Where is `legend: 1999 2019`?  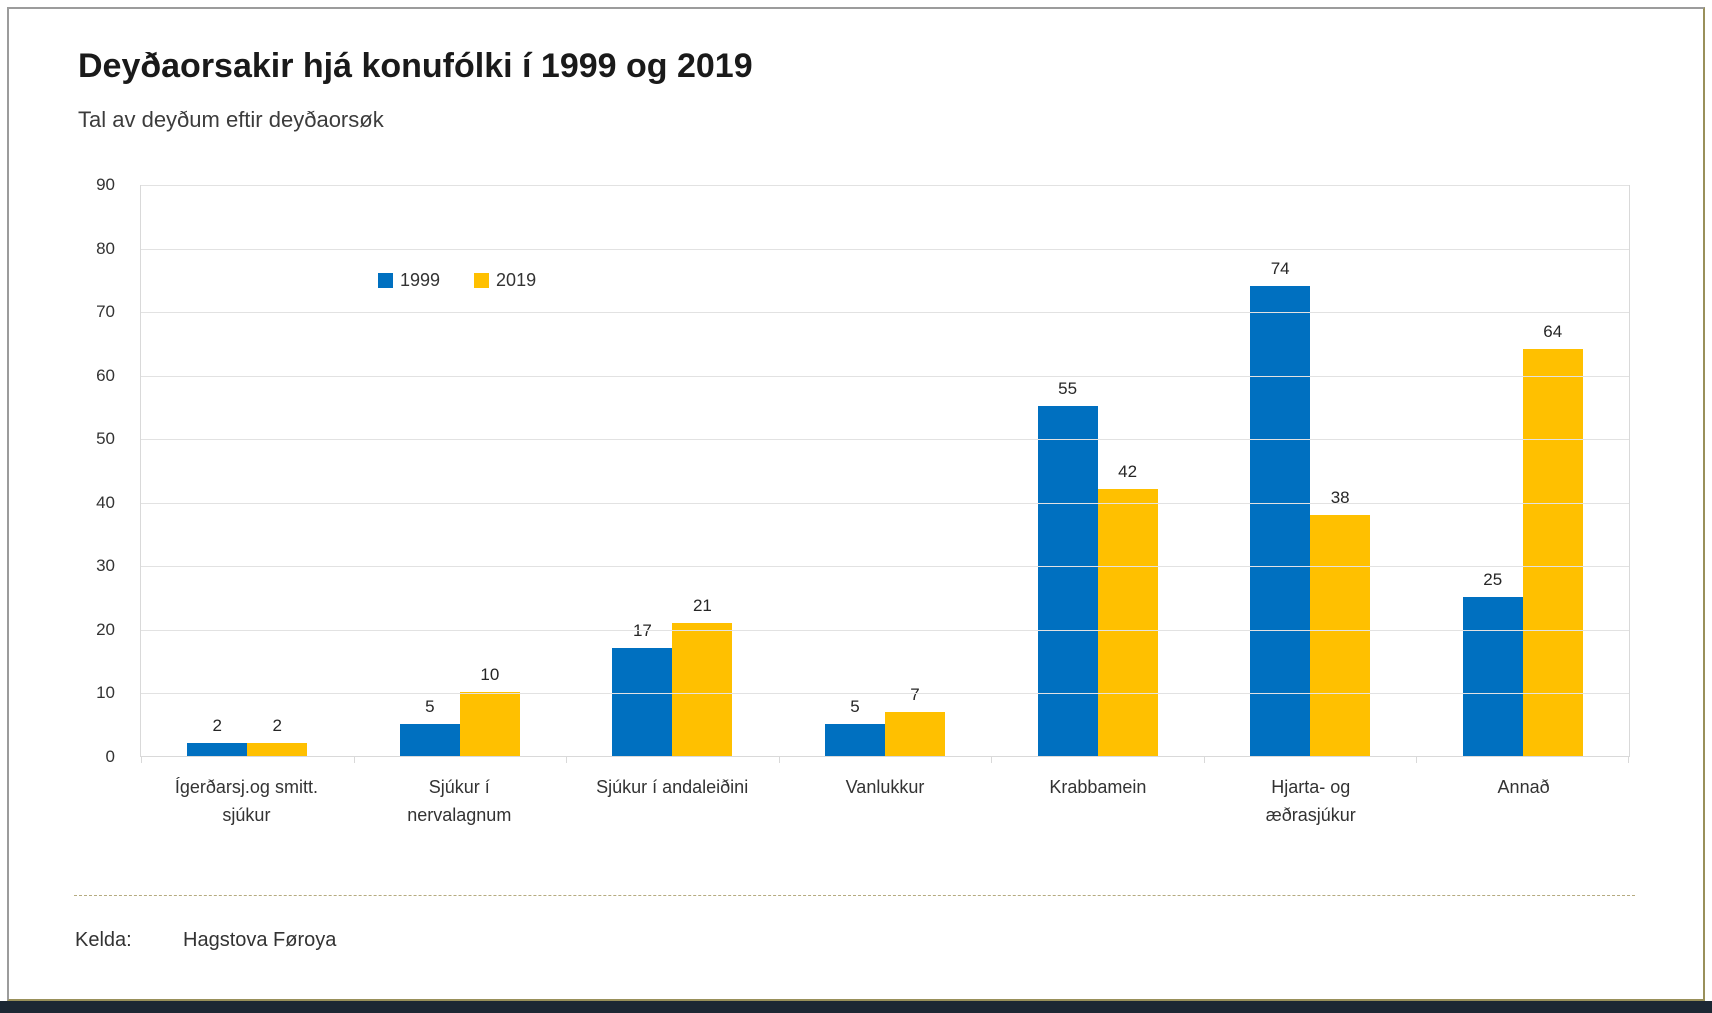 legend: 1999 2019 is located at coordinates (457, 280).